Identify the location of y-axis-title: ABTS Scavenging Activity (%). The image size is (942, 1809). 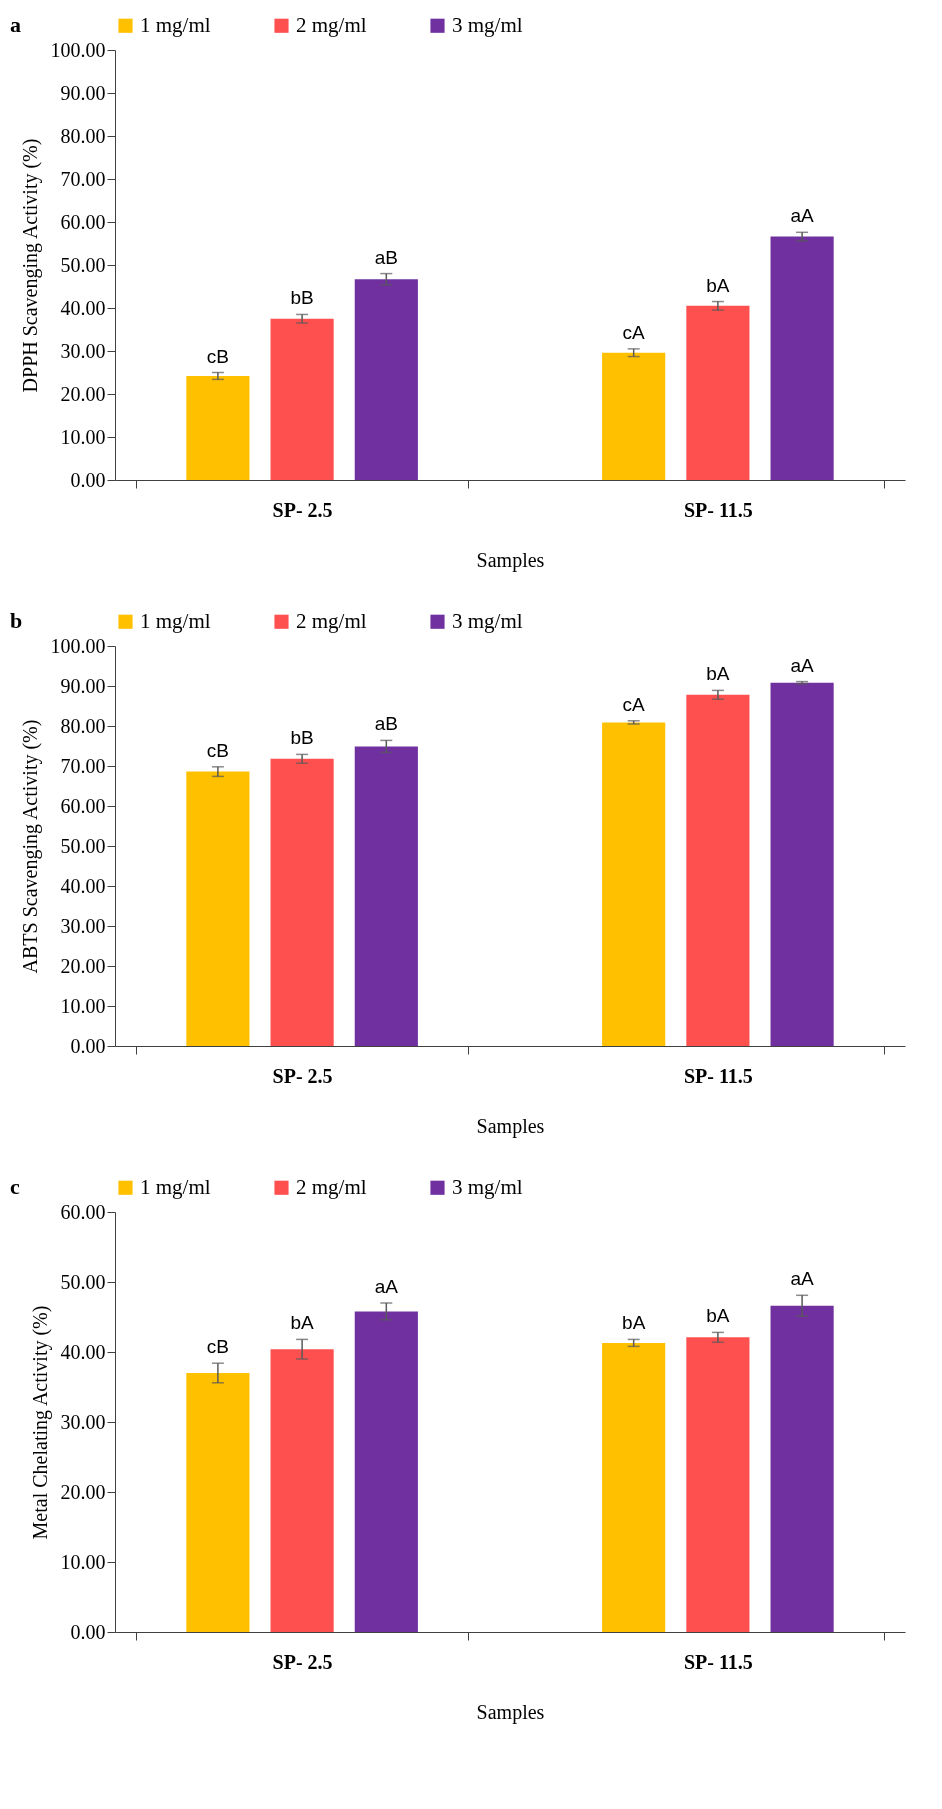
(30, 846).